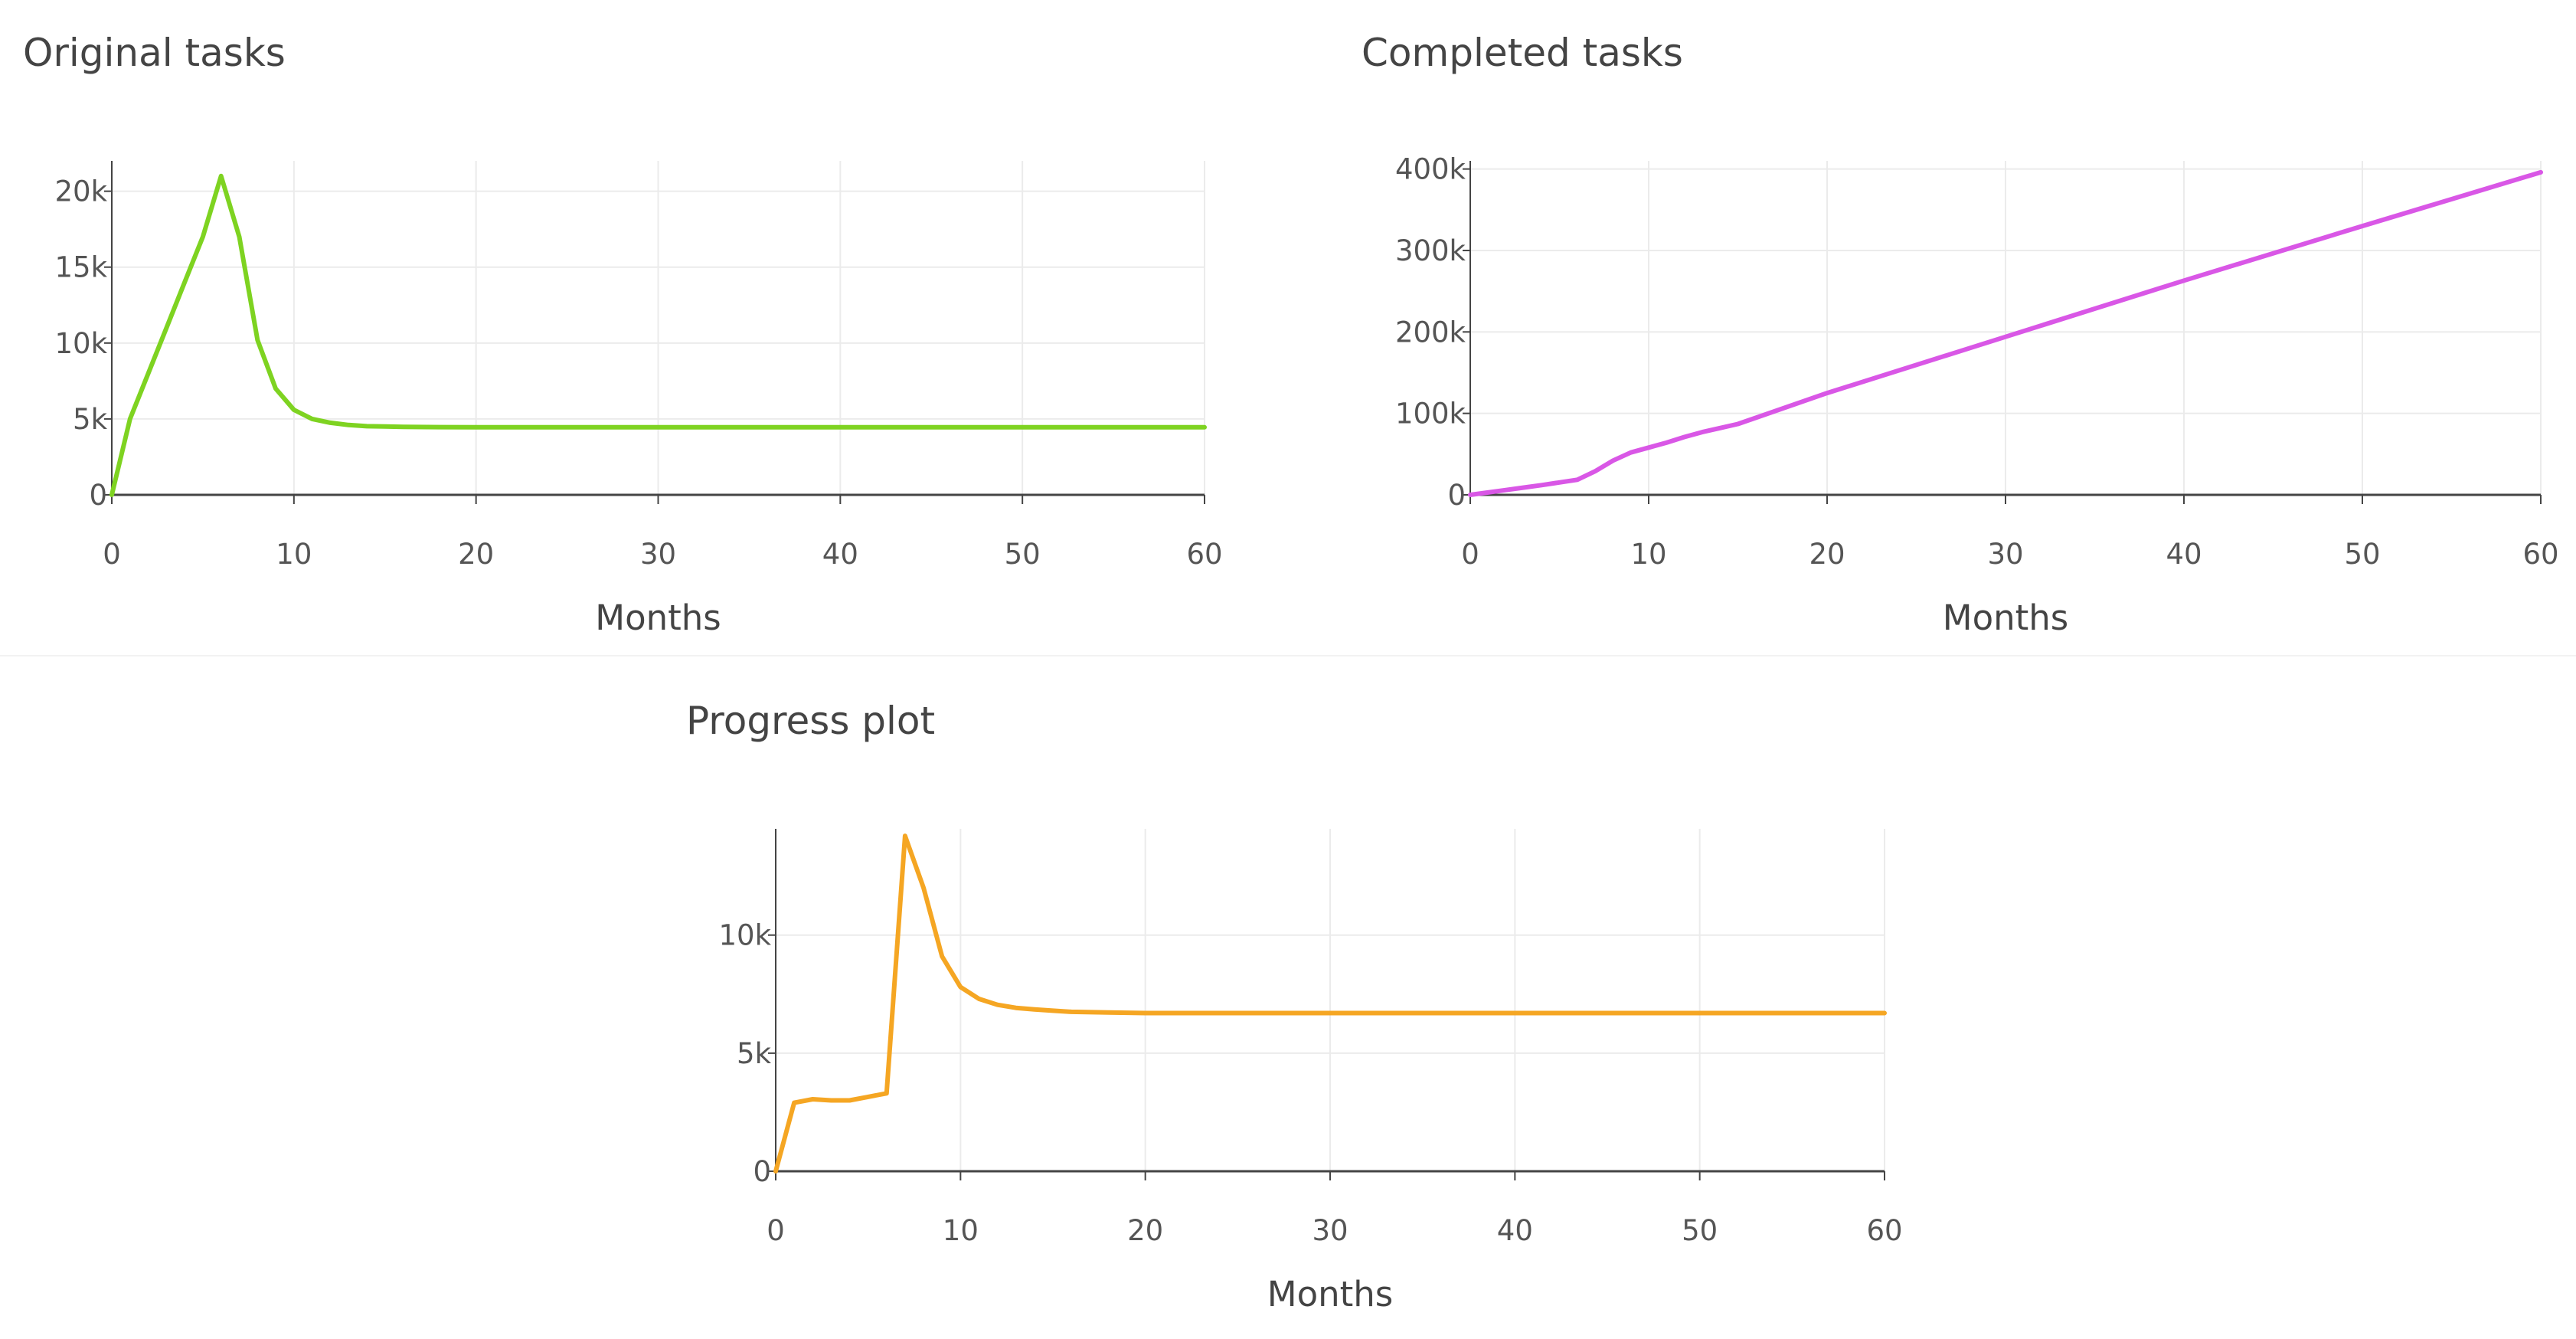 This screenshot has height=1339, width=2576. I want to click on y-tick-label: 15k, so click(80, 267).